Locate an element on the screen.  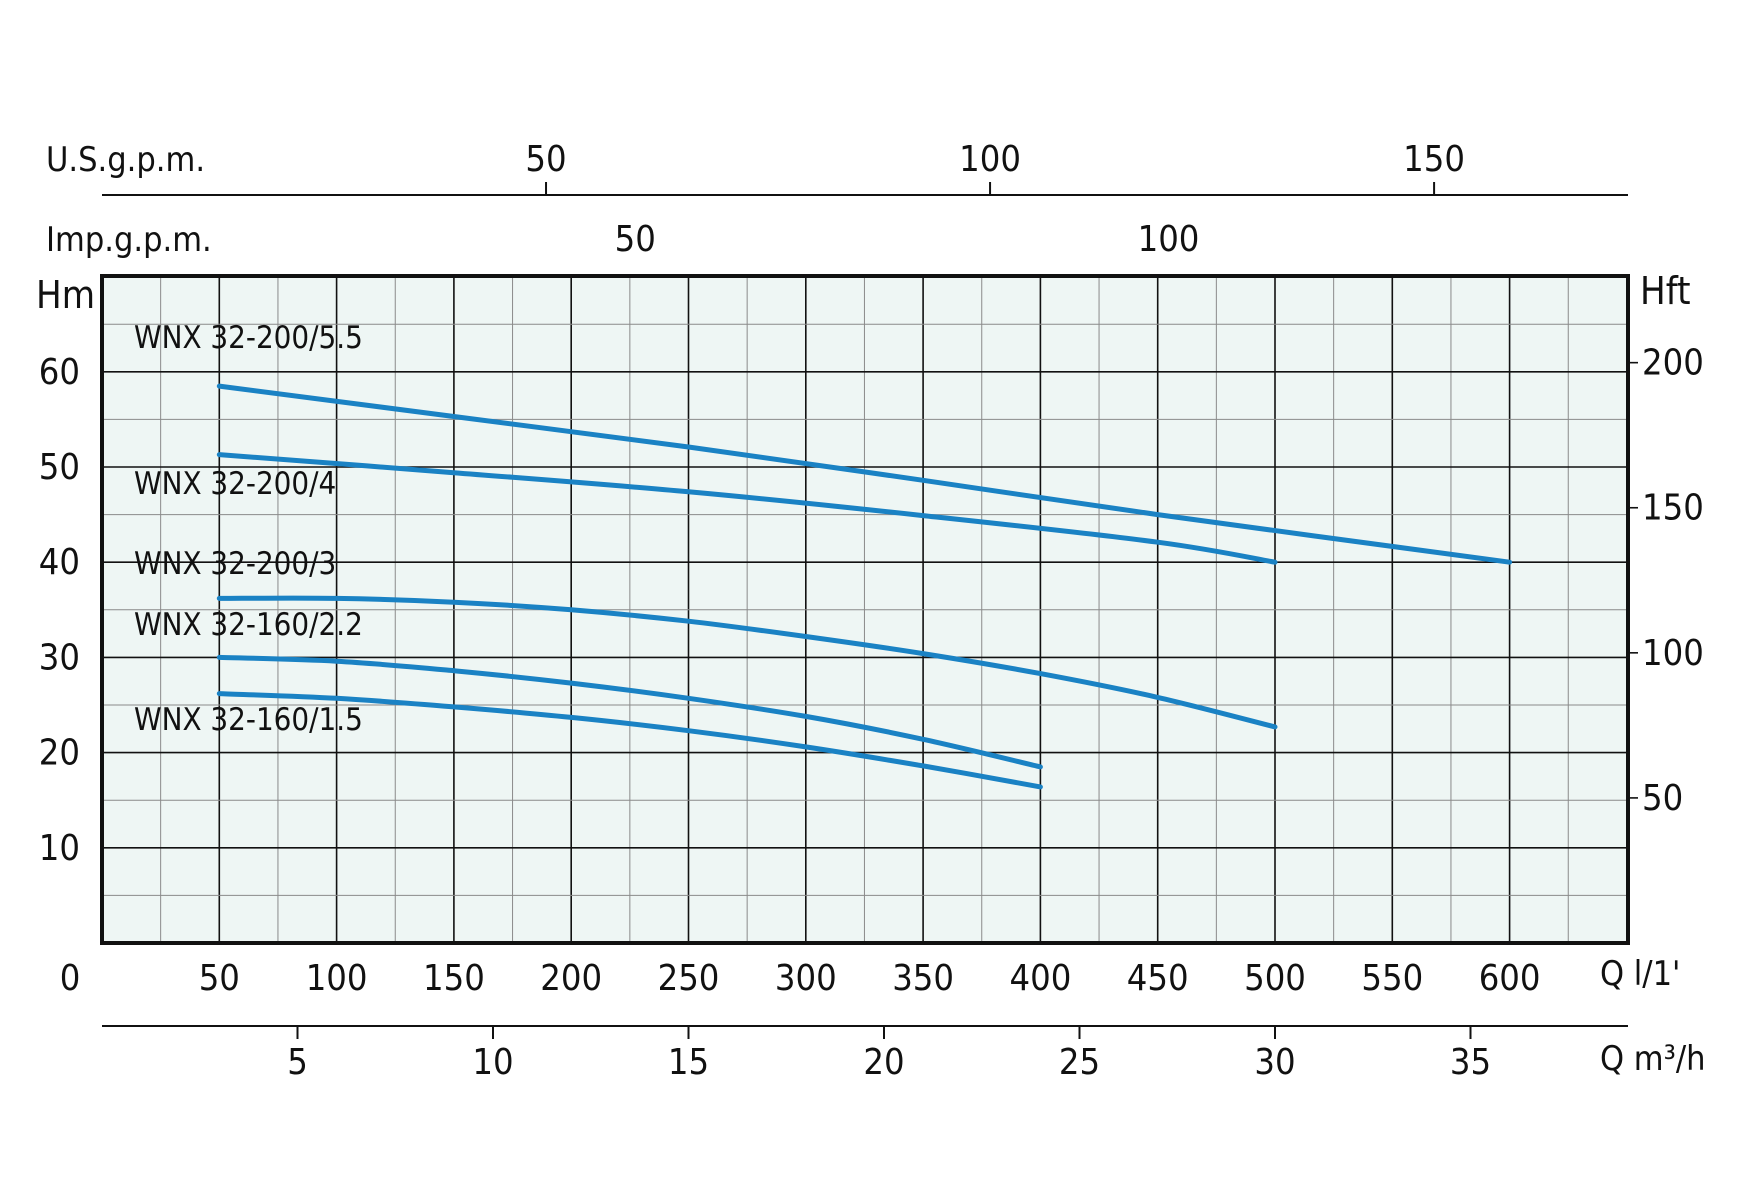
usgpm-tick-label: 100 is located at coordinates (990, 159).